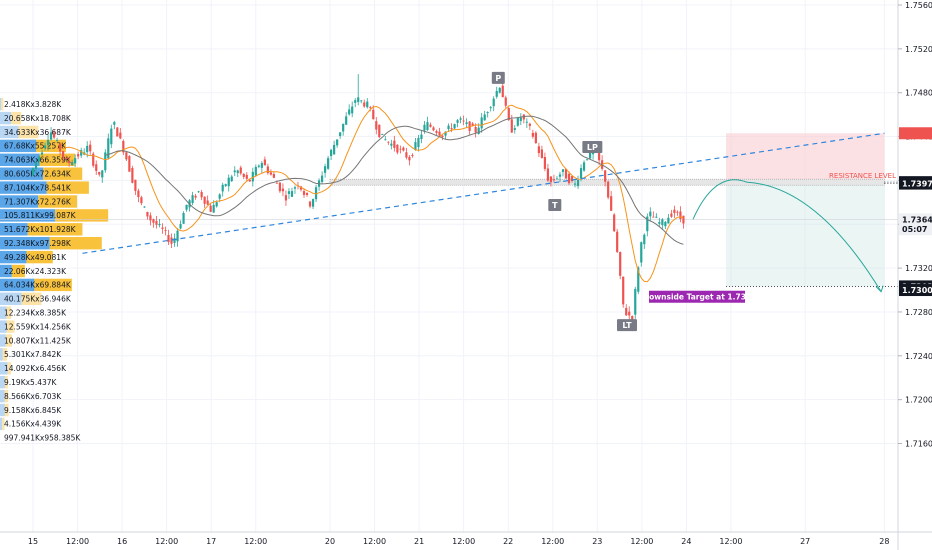  Describe the element at coordinates (42, 438) in the screenshot. I see `volume-profile-label: 997.941Kx958.385K` at that location.